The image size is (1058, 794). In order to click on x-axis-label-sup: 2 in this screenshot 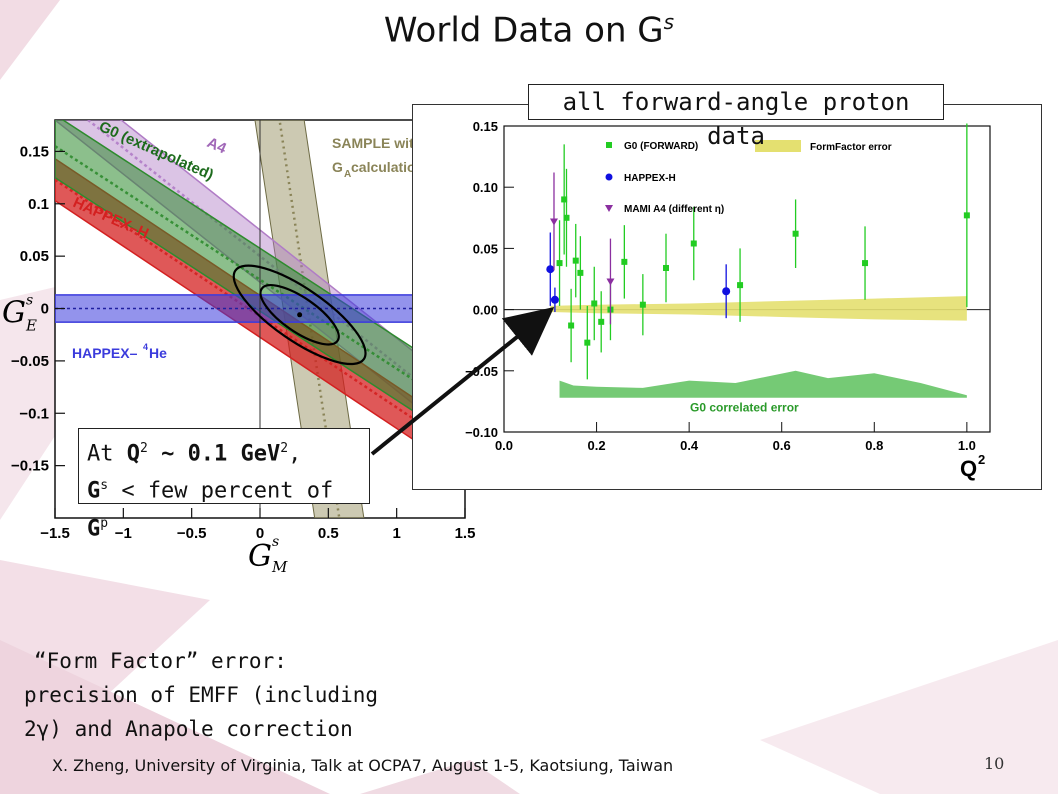, I will do `click(981, 459)`.